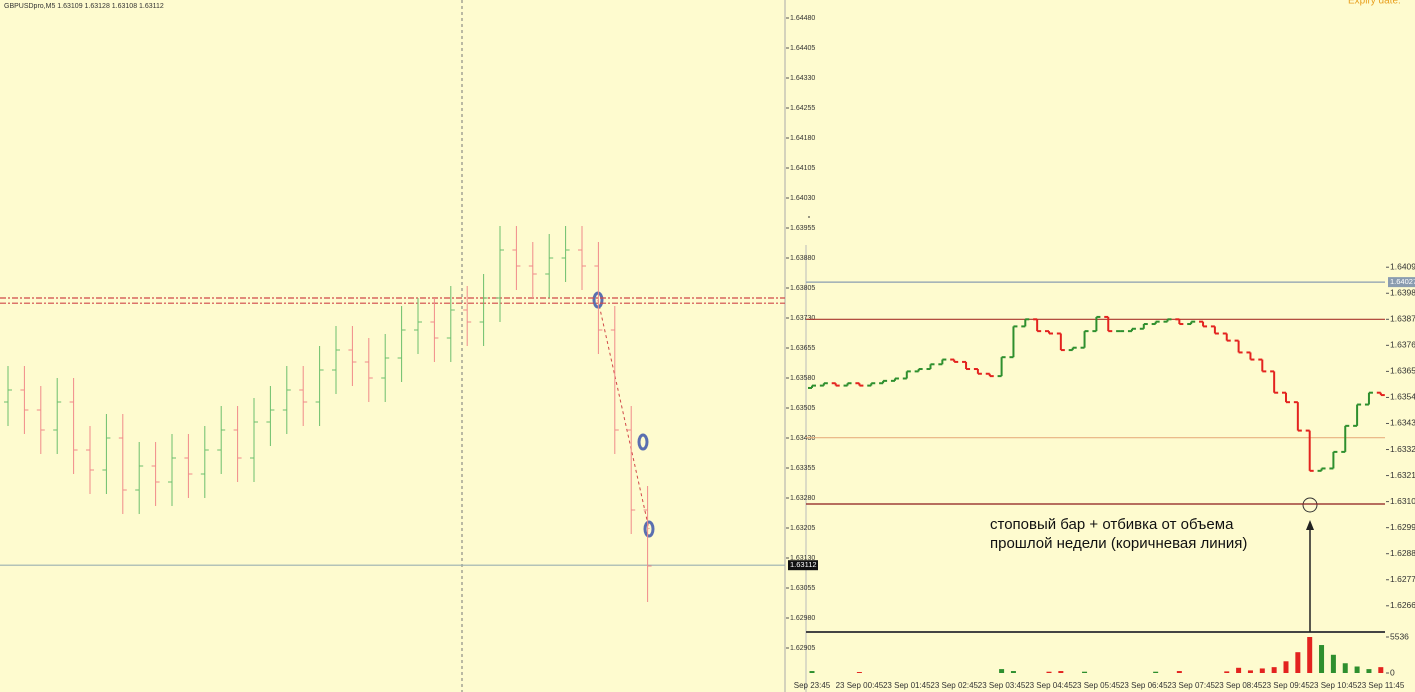 This screenshot has height=692, width=1415. What do you see at coordinates (1118, 543) in the screenshot?
I see `annotation: прошлой недели (коричневая линия)` at bounding box center [1118, 543].